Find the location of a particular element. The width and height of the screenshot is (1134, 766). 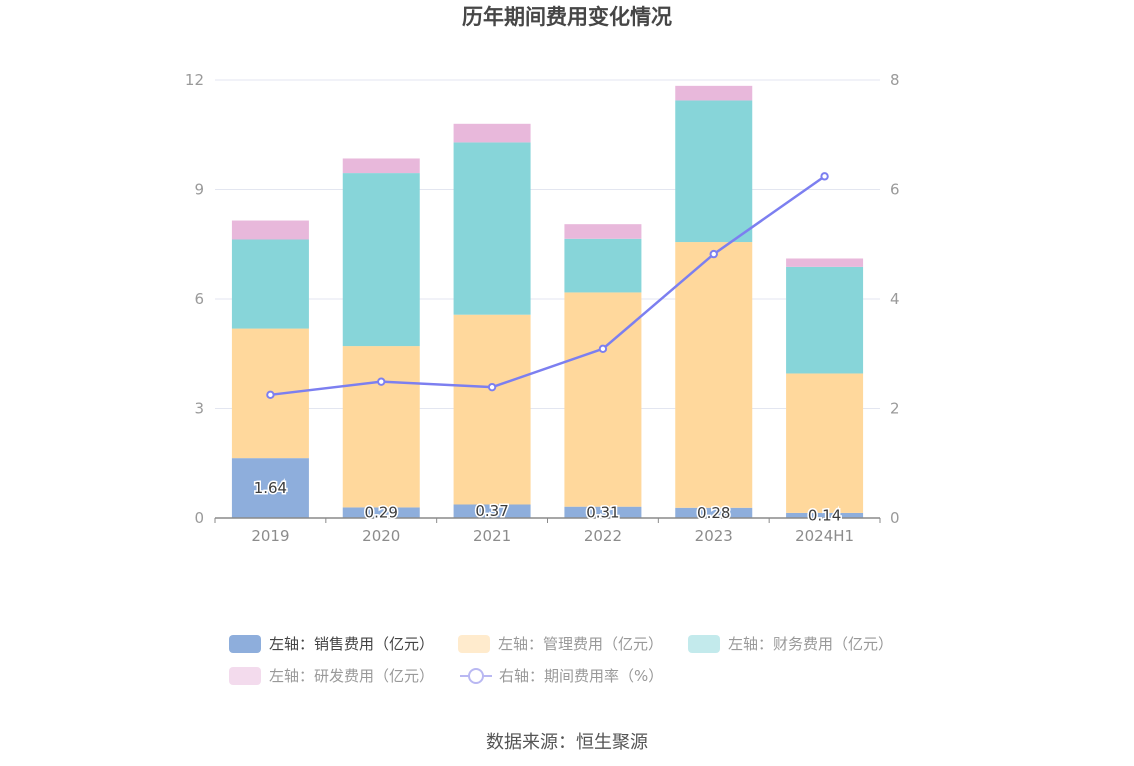

legend-item: 左轴：研发费用（亿元） is located at coordinates (331, 676).